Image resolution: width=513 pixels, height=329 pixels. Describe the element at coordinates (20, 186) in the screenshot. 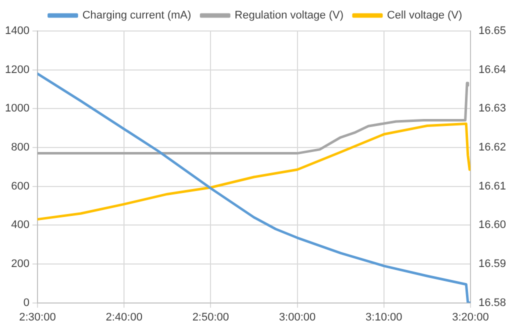

I see `y-tick-label: 600` at that location.